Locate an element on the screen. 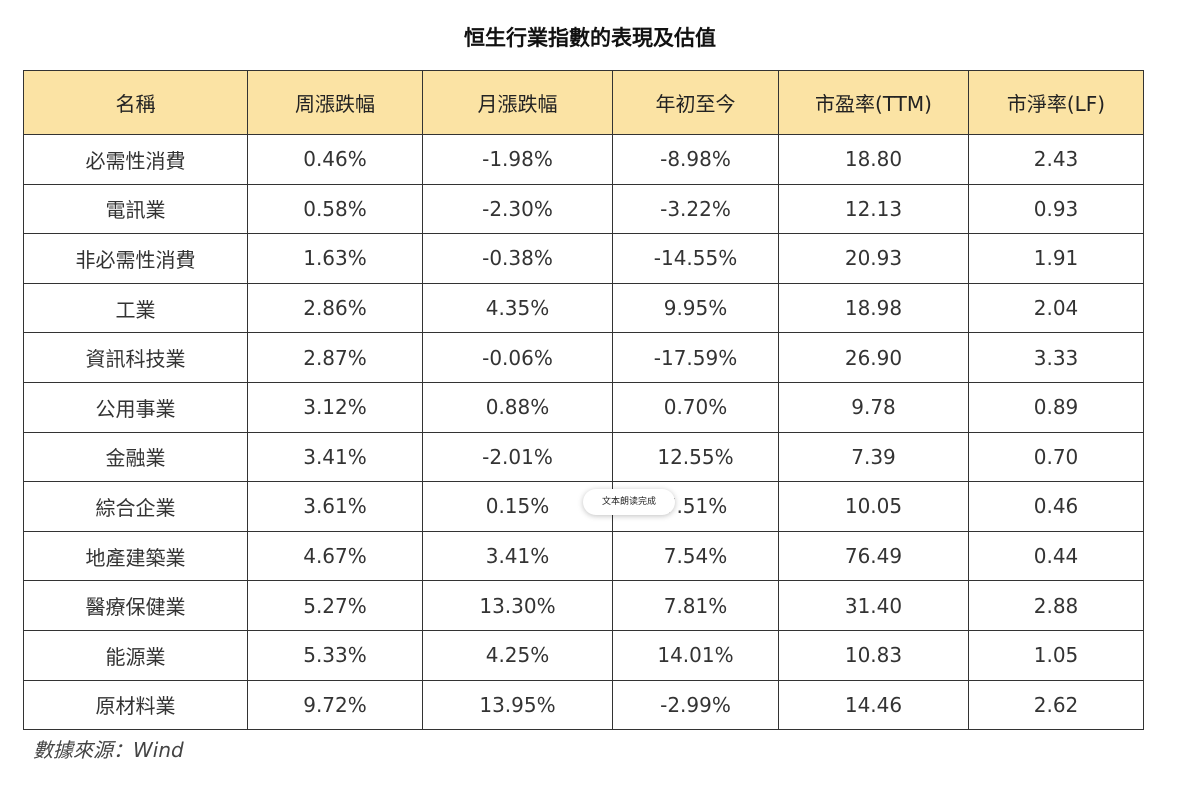  cell-weekly-change: 0.58% is located at coordinates (335, 209).